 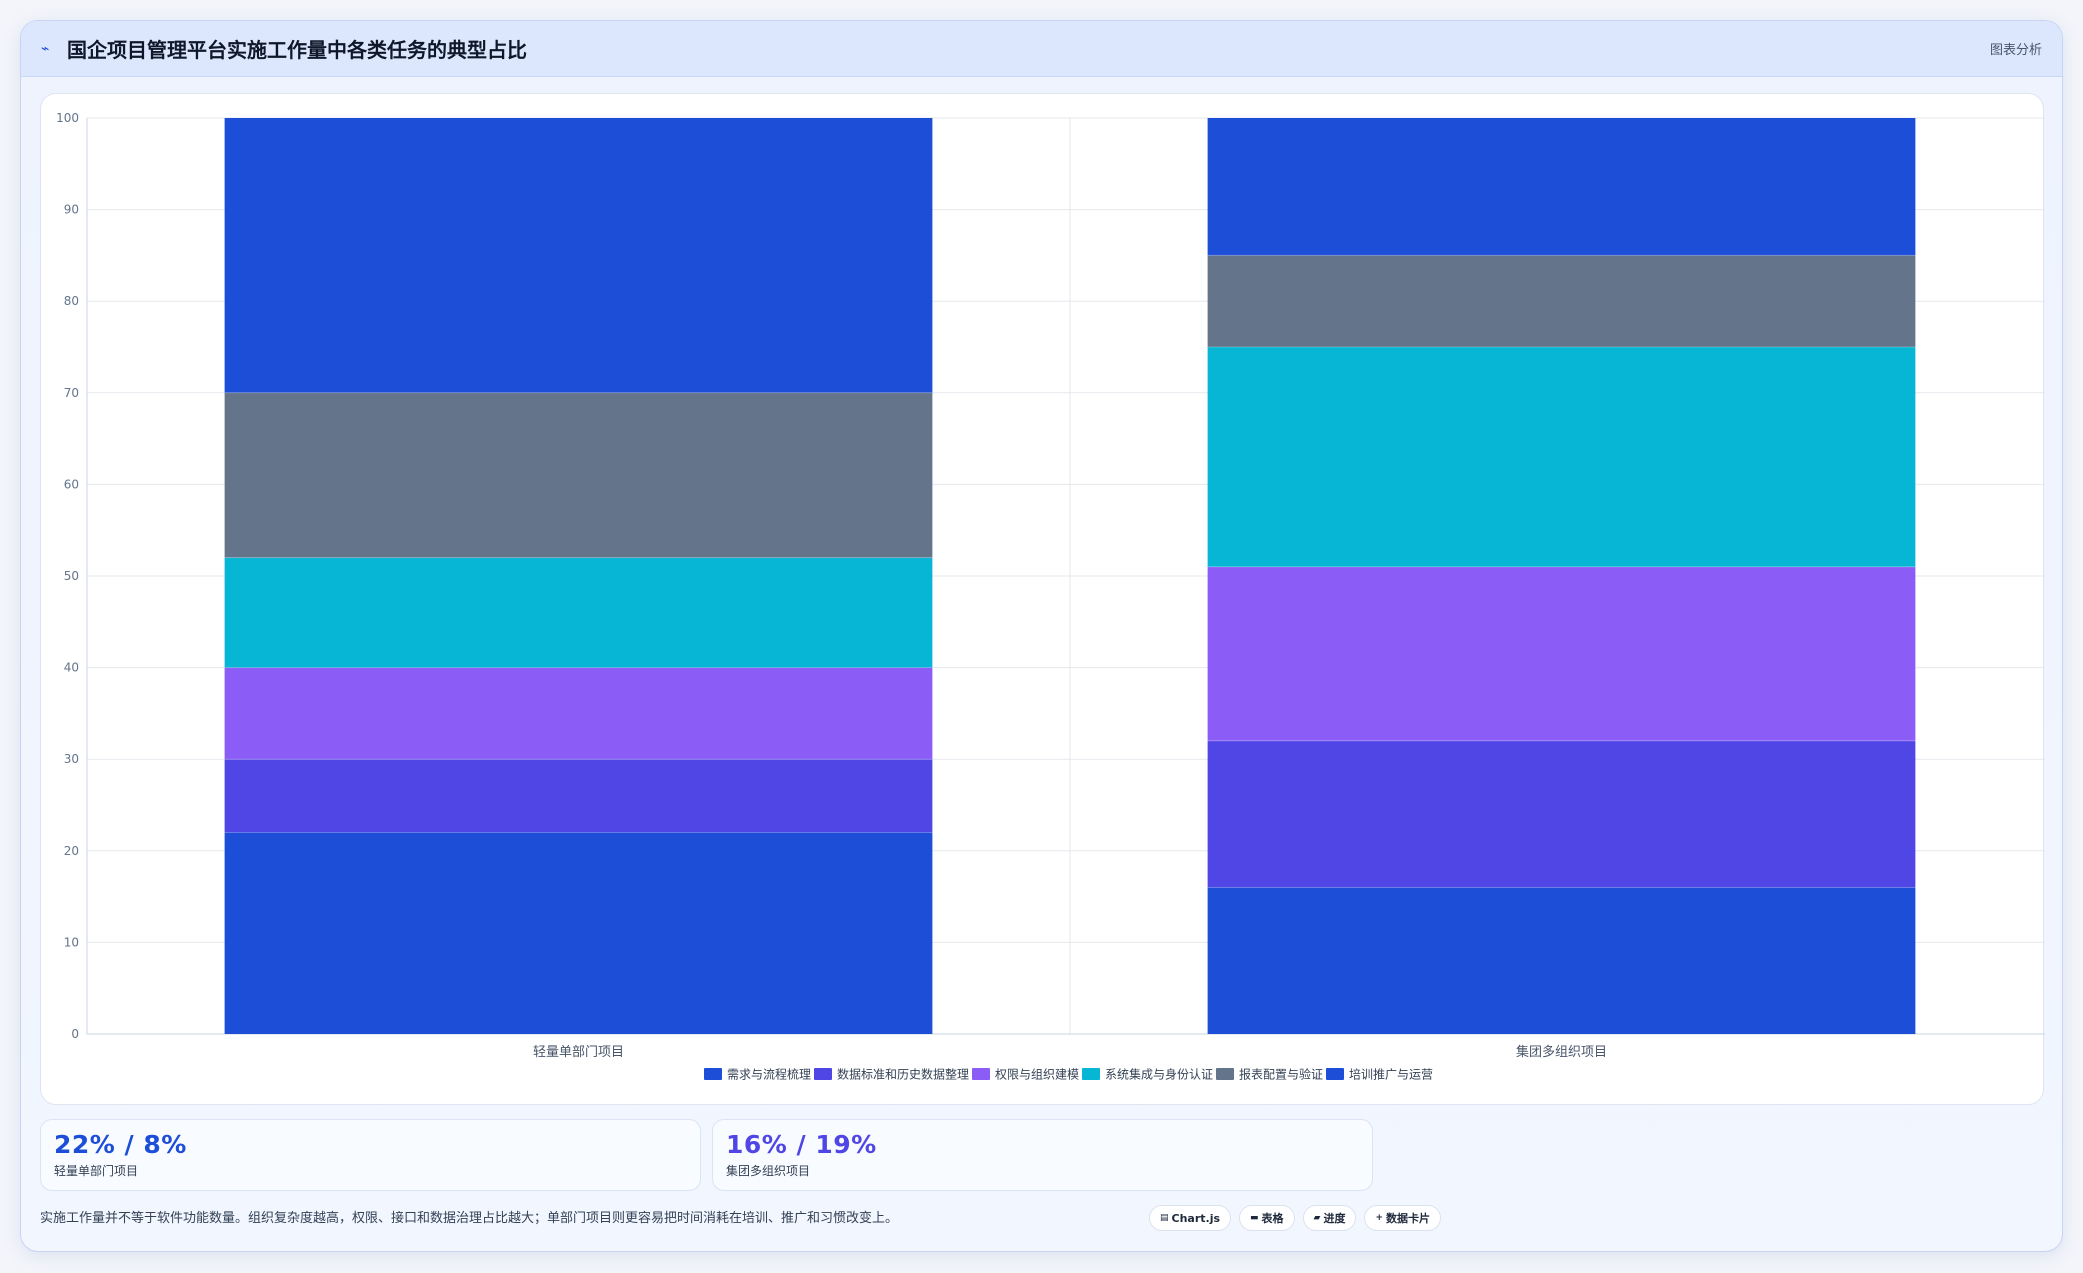 I want to click on chart-icon: ▤, so click(x=1164, y=1218).